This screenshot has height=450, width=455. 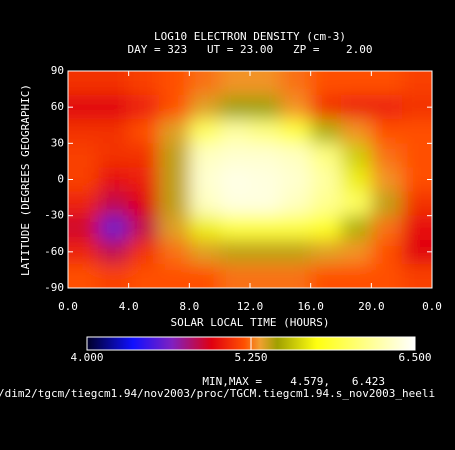 I want to click on x-axis-label: SOLAR LOCAL TIME (HOURS), so click(x=250, y=322).